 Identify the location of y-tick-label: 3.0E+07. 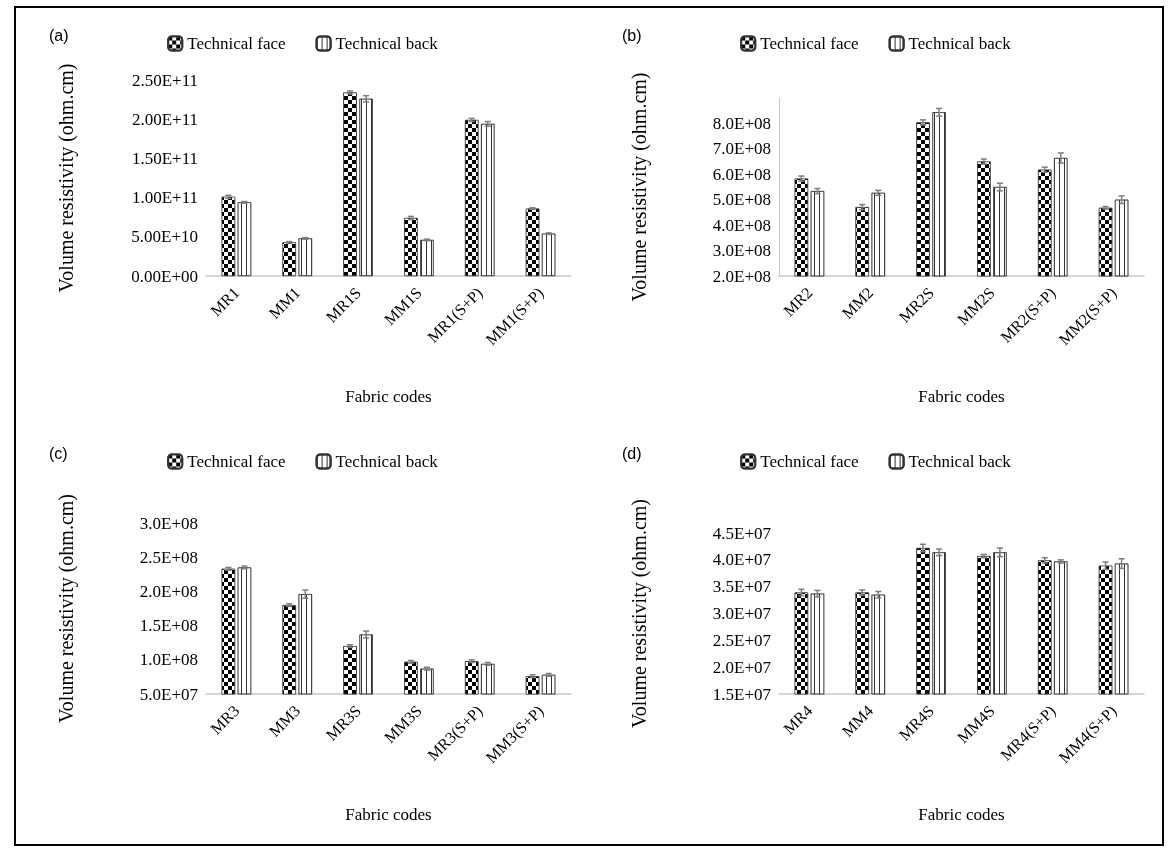
(742, 613).